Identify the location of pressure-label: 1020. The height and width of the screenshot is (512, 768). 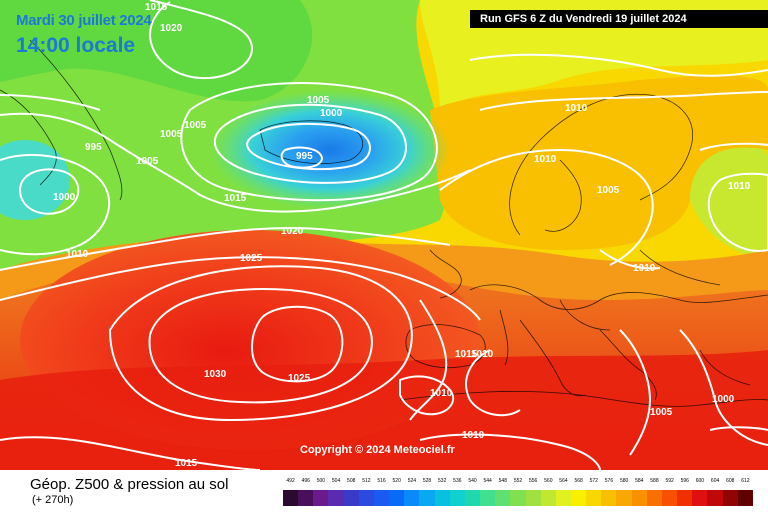
(292, 231).